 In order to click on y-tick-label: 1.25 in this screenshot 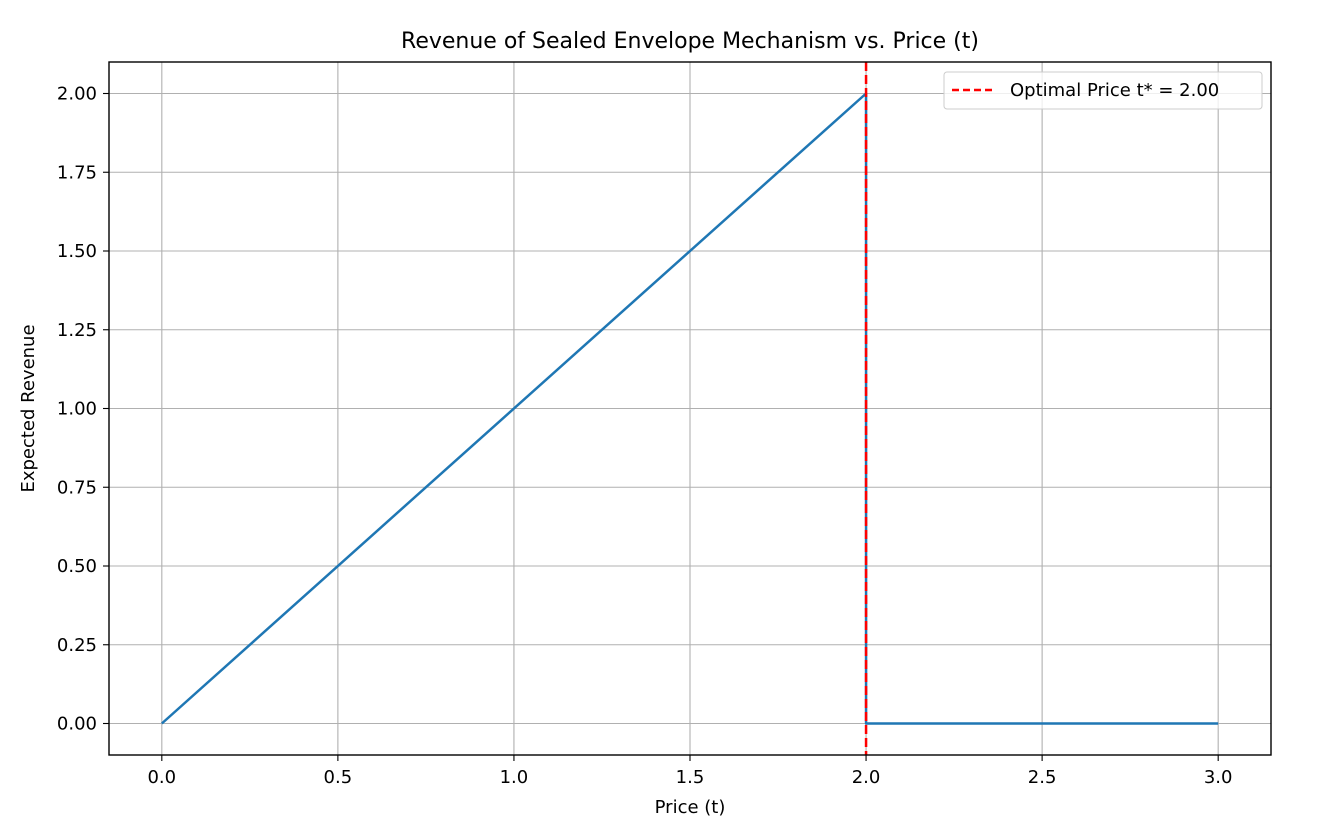, I will do `click(77, 330)`.